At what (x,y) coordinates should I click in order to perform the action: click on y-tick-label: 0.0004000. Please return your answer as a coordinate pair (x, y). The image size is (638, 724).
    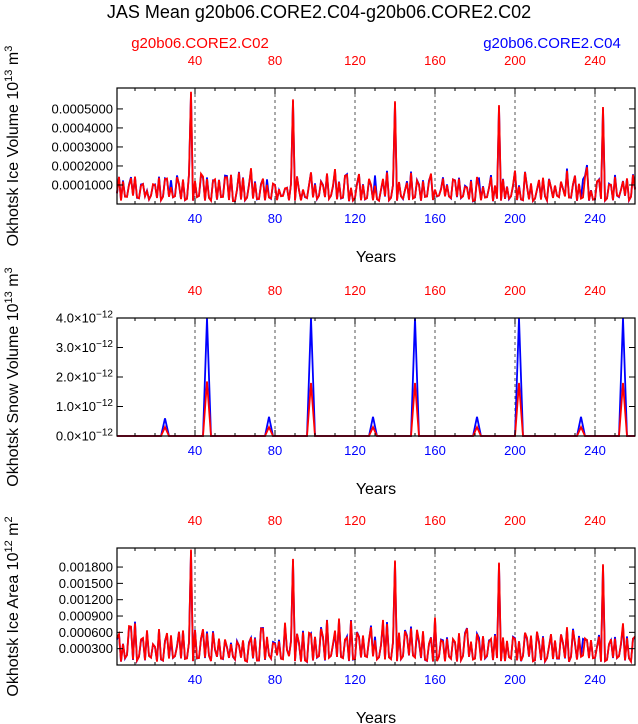
    Looking at the image, I should click on (82, 127).